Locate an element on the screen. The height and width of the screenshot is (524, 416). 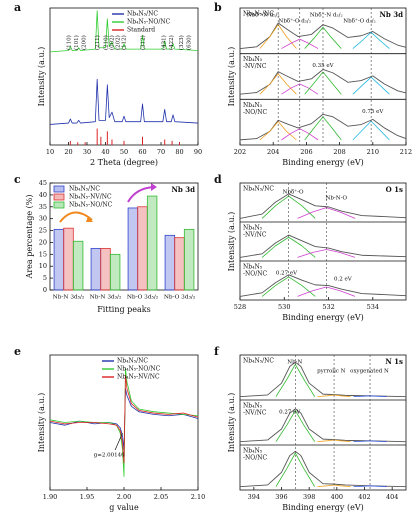
legend-swatch is located at coordinates (59, 205).